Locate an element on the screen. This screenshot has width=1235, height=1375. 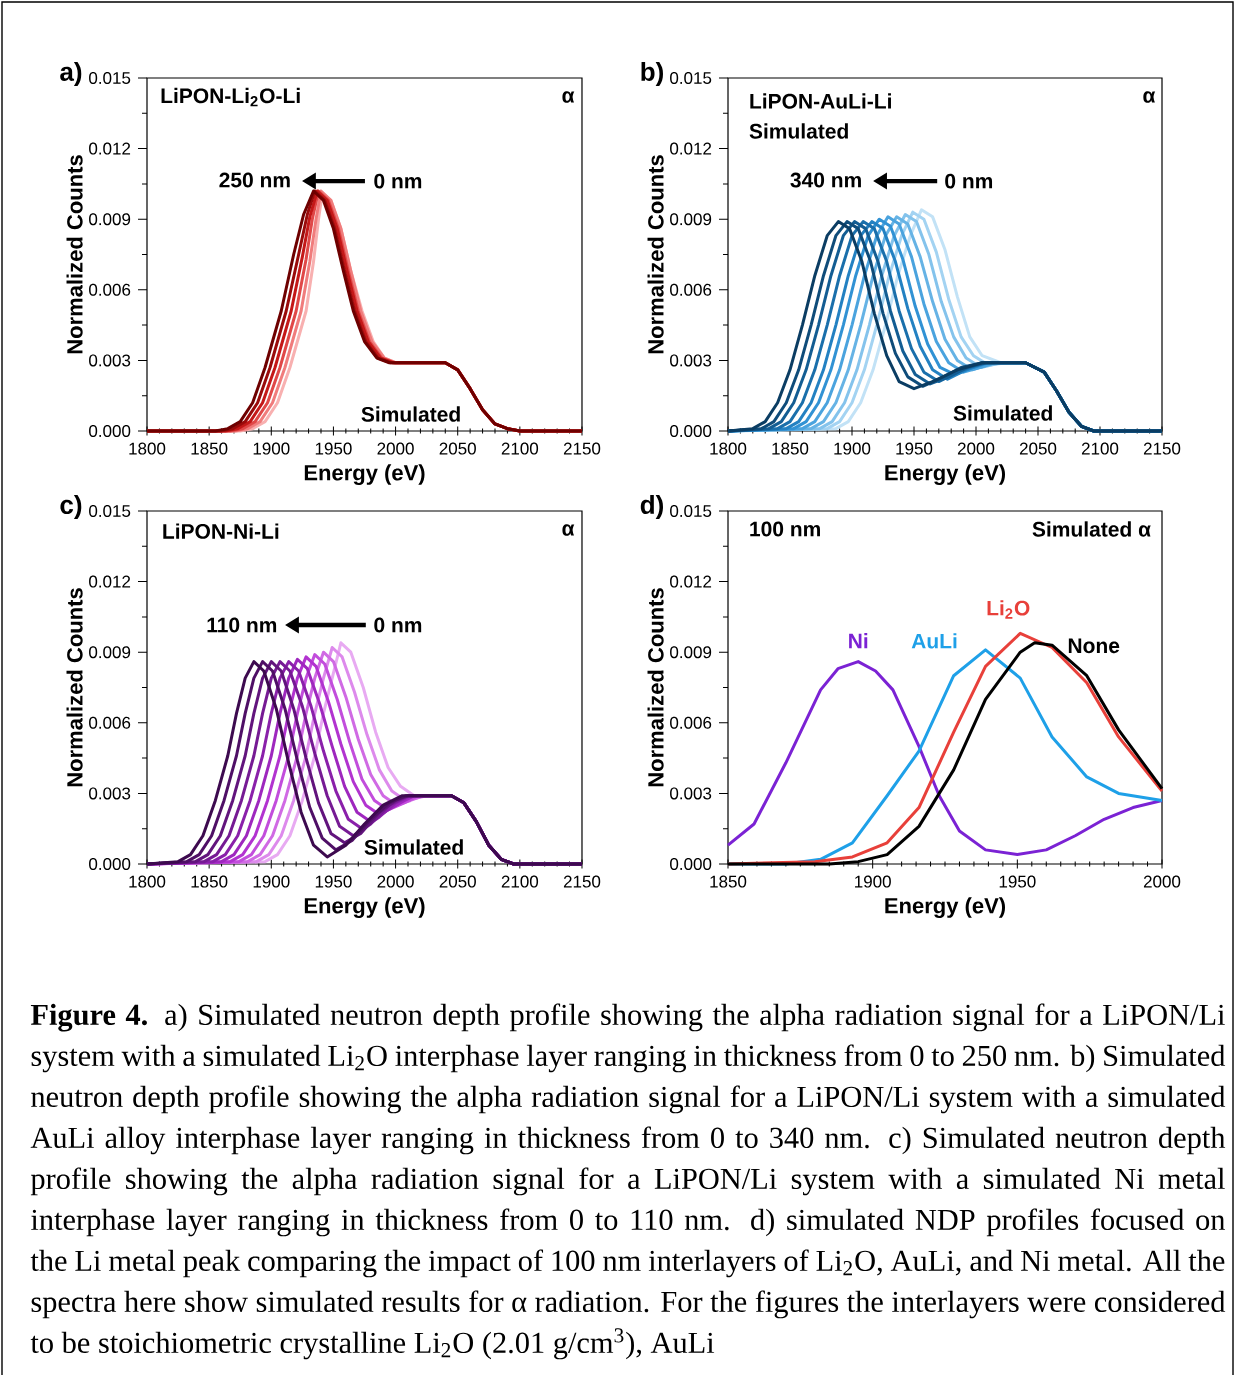
chart-title: c) is located at coordinates (71, 507).